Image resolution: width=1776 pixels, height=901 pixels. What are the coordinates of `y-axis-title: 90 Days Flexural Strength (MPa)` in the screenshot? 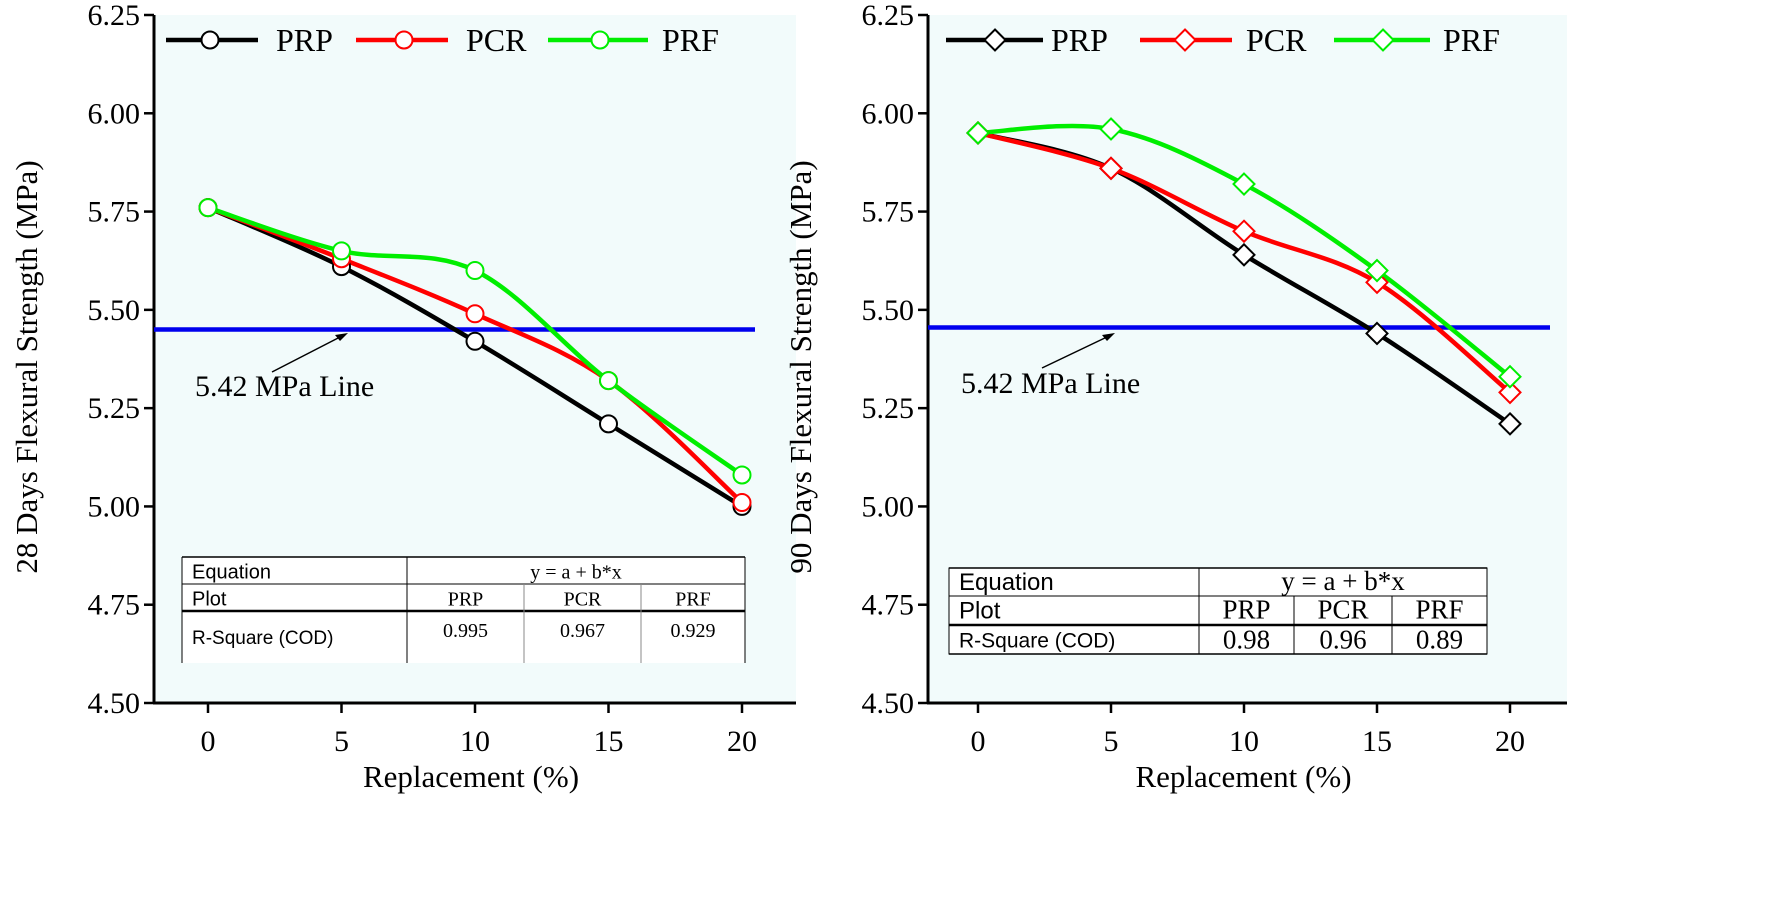 It's located at (800, 366).